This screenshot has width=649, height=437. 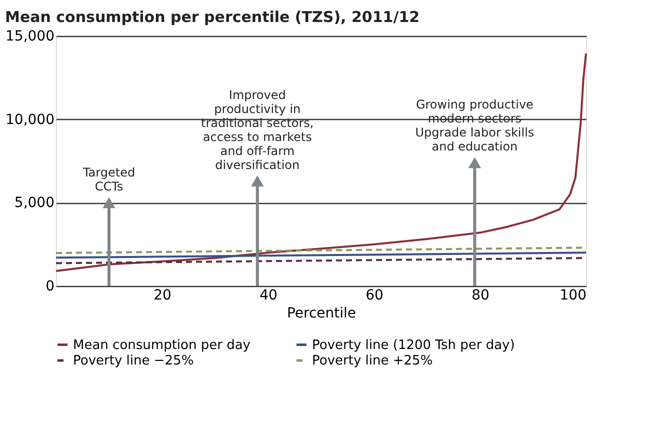 I want to click on y-tick-label: 0, so click(x=50, y=286).